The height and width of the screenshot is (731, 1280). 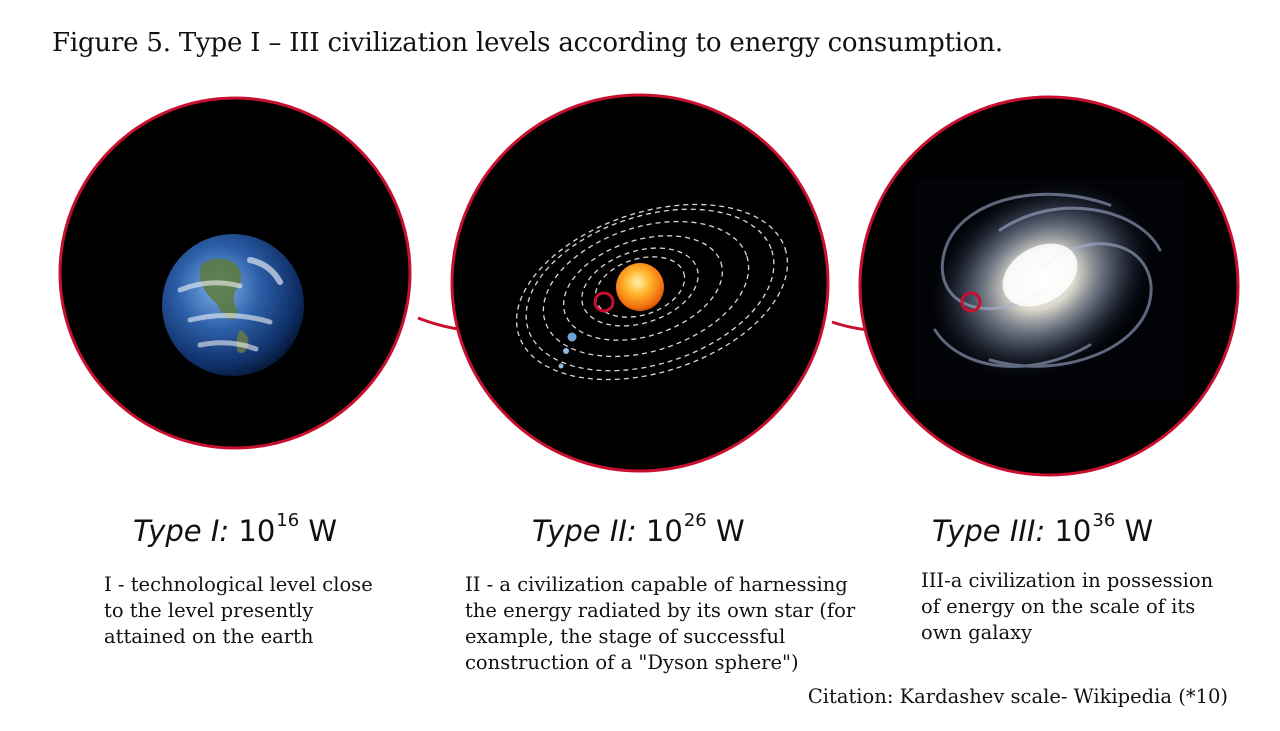 I want to click on earth-image, so click(x=233, y=305).